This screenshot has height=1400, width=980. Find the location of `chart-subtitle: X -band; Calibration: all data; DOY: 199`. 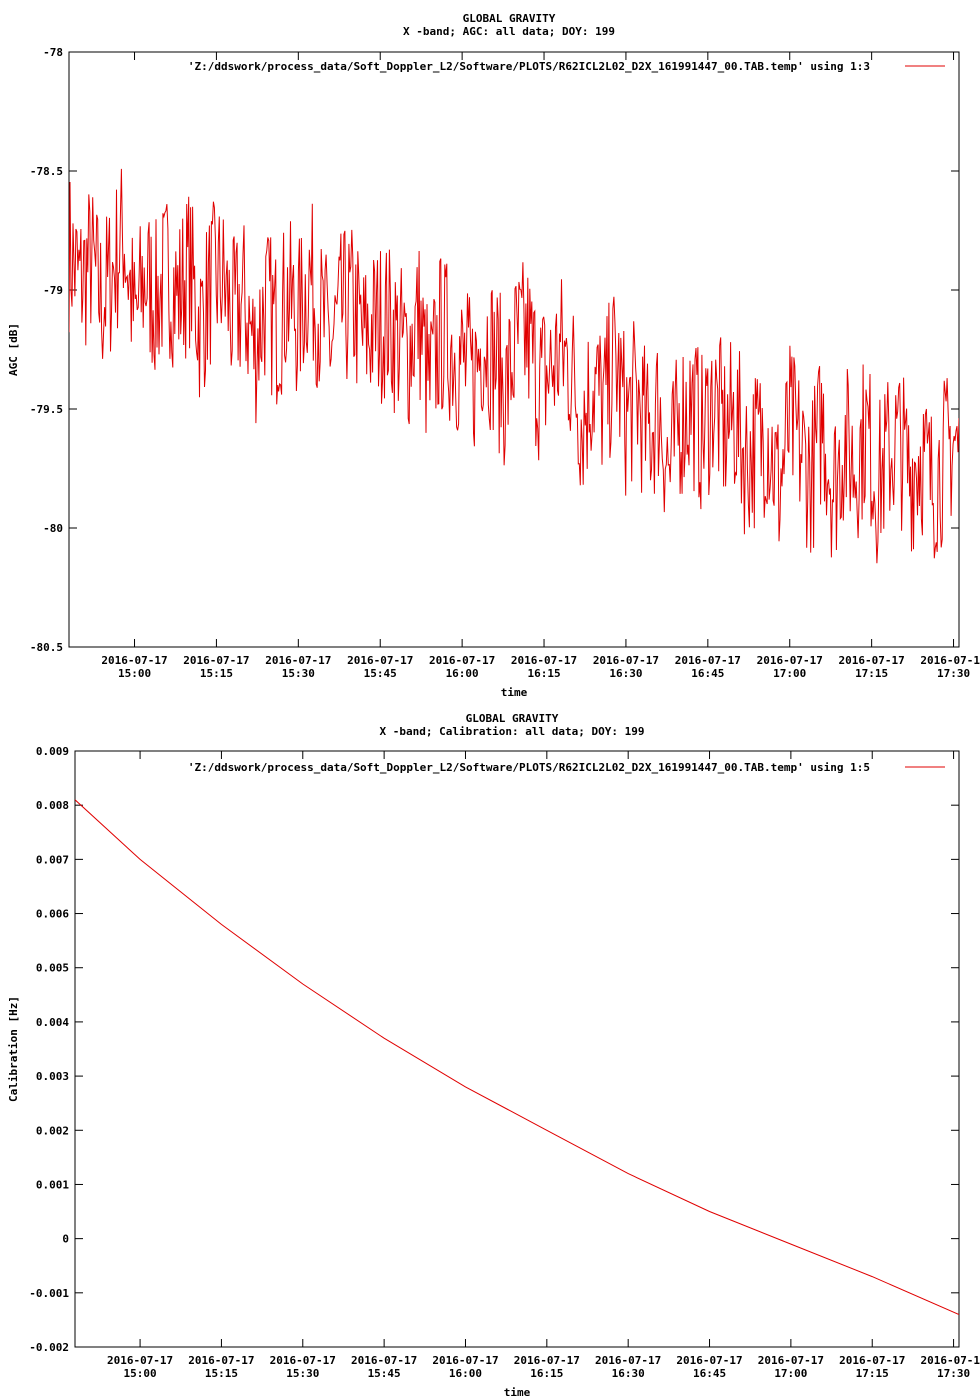

chart-subtitle: X -band; Calibration: all data; DOY: 199 is located at coordinates (512, 731).